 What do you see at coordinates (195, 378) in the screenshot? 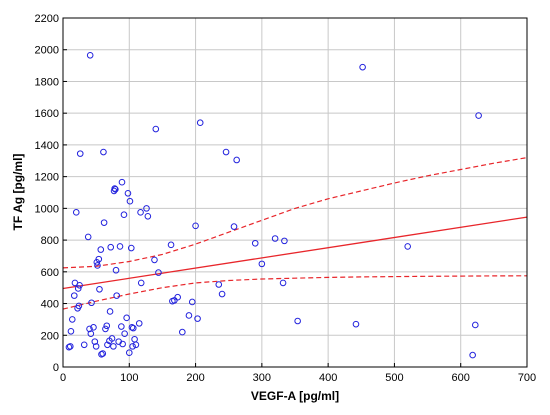
I see `x-tick-label: 200` at bounding box center [195, 378].